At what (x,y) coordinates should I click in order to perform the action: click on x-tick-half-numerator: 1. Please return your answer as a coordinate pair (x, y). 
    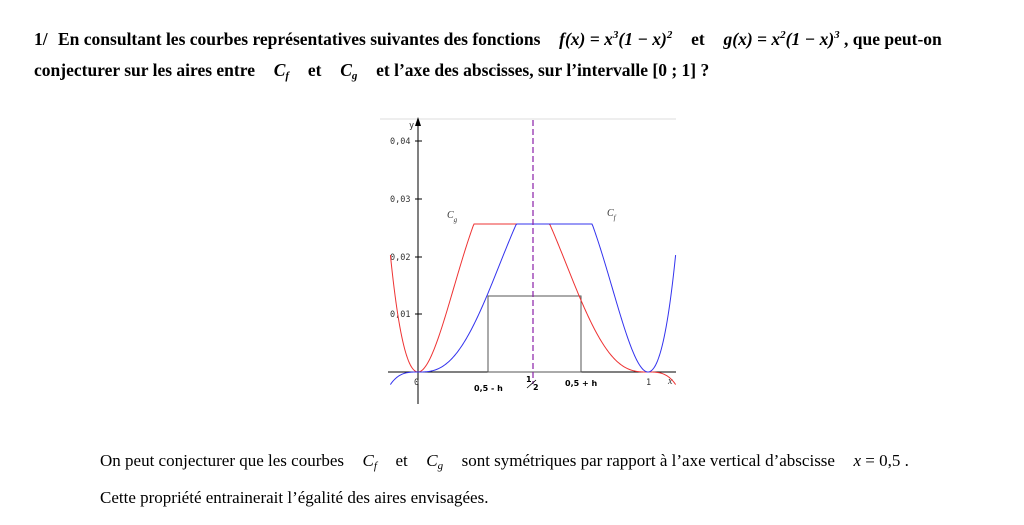
    Looking at the image, I should click on (529, 379).